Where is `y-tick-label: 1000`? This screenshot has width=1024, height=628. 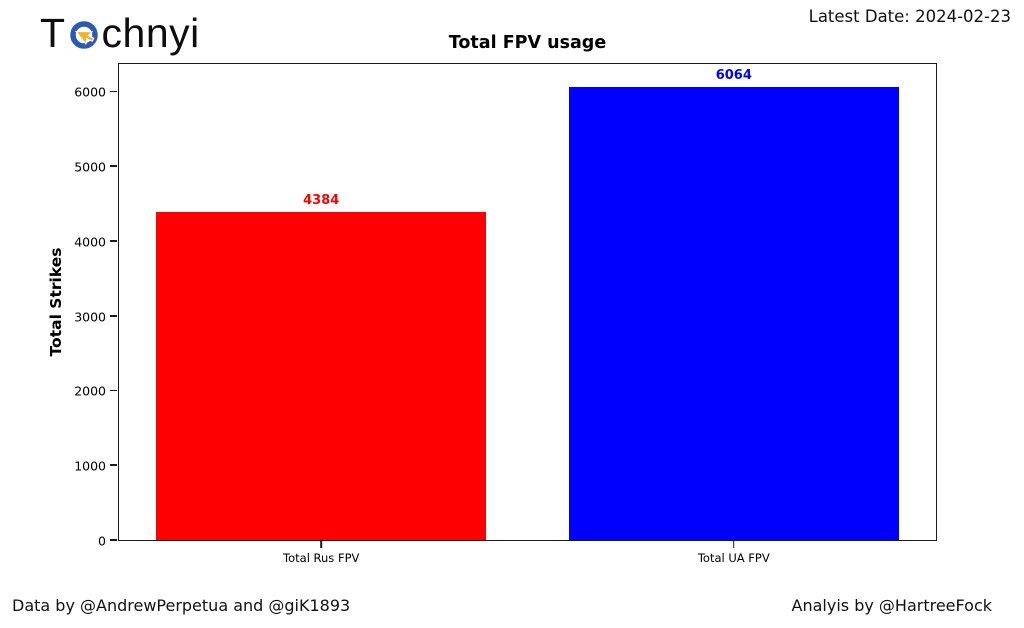
y-tick-label: 1000 is located at coordinates (90, 466).